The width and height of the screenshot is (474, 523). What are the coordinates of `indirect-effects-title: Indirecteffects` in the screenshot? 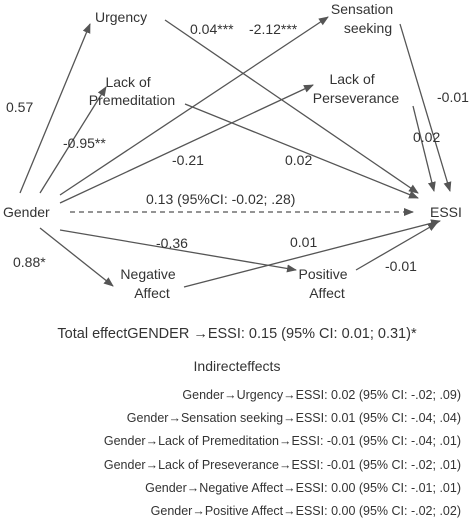 It's located at (237, 366).